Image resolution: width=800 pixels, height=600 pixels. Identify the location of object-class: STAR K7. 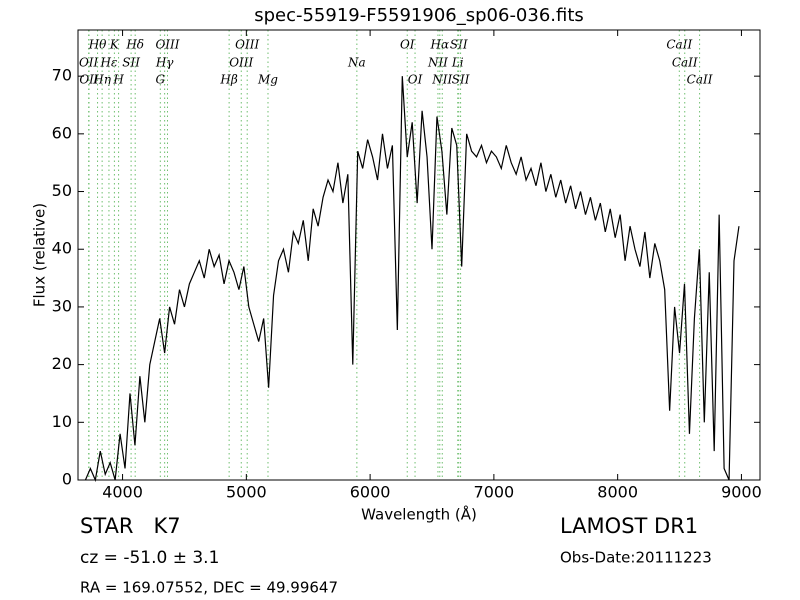
(130, 526).